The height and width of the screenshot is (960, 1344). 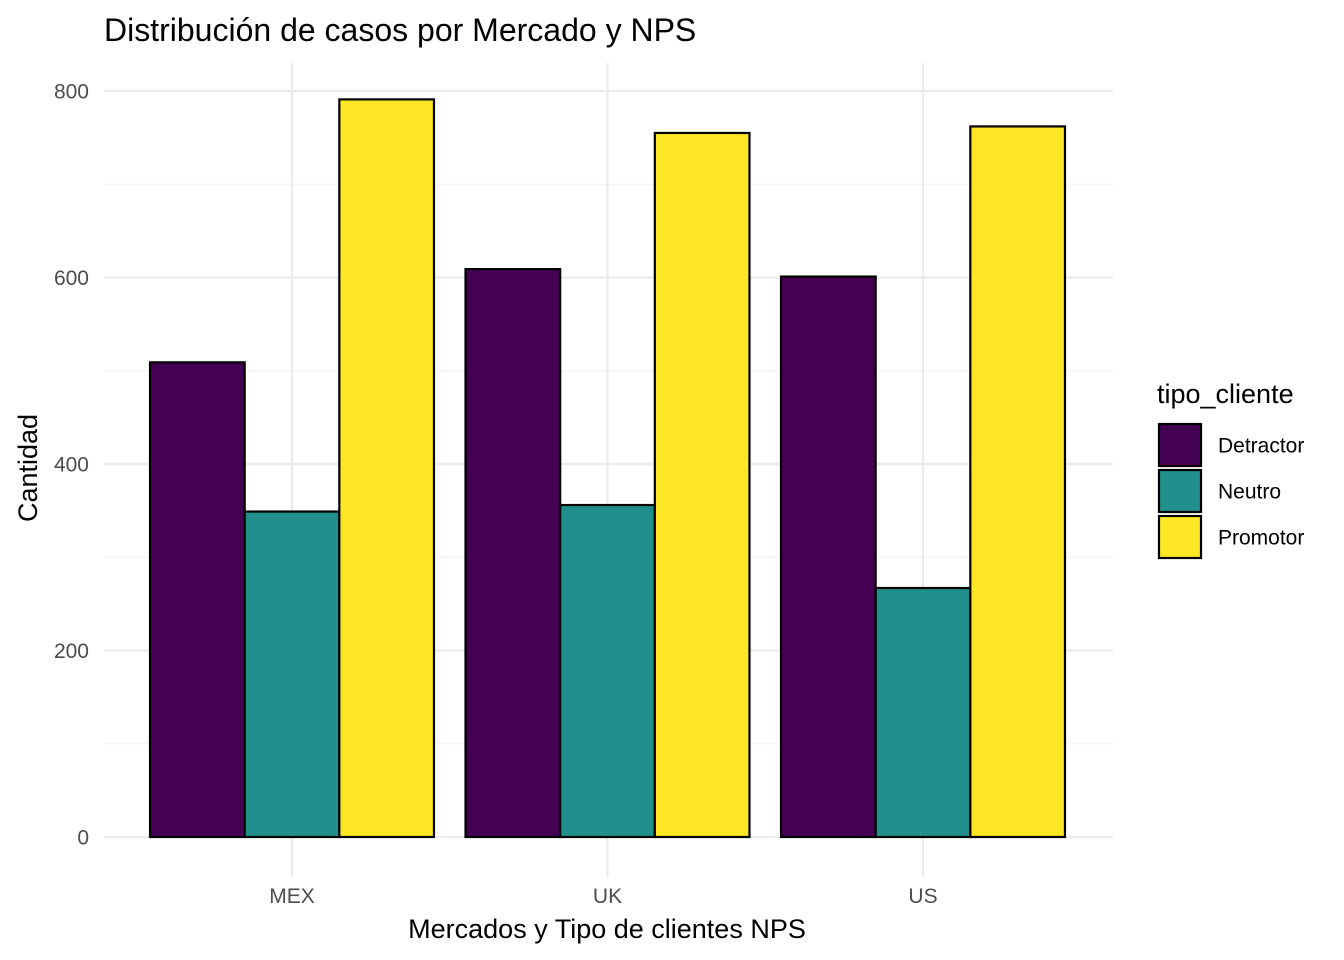 I want to click on bar-uk-neutro, so click(x=607, y=671).